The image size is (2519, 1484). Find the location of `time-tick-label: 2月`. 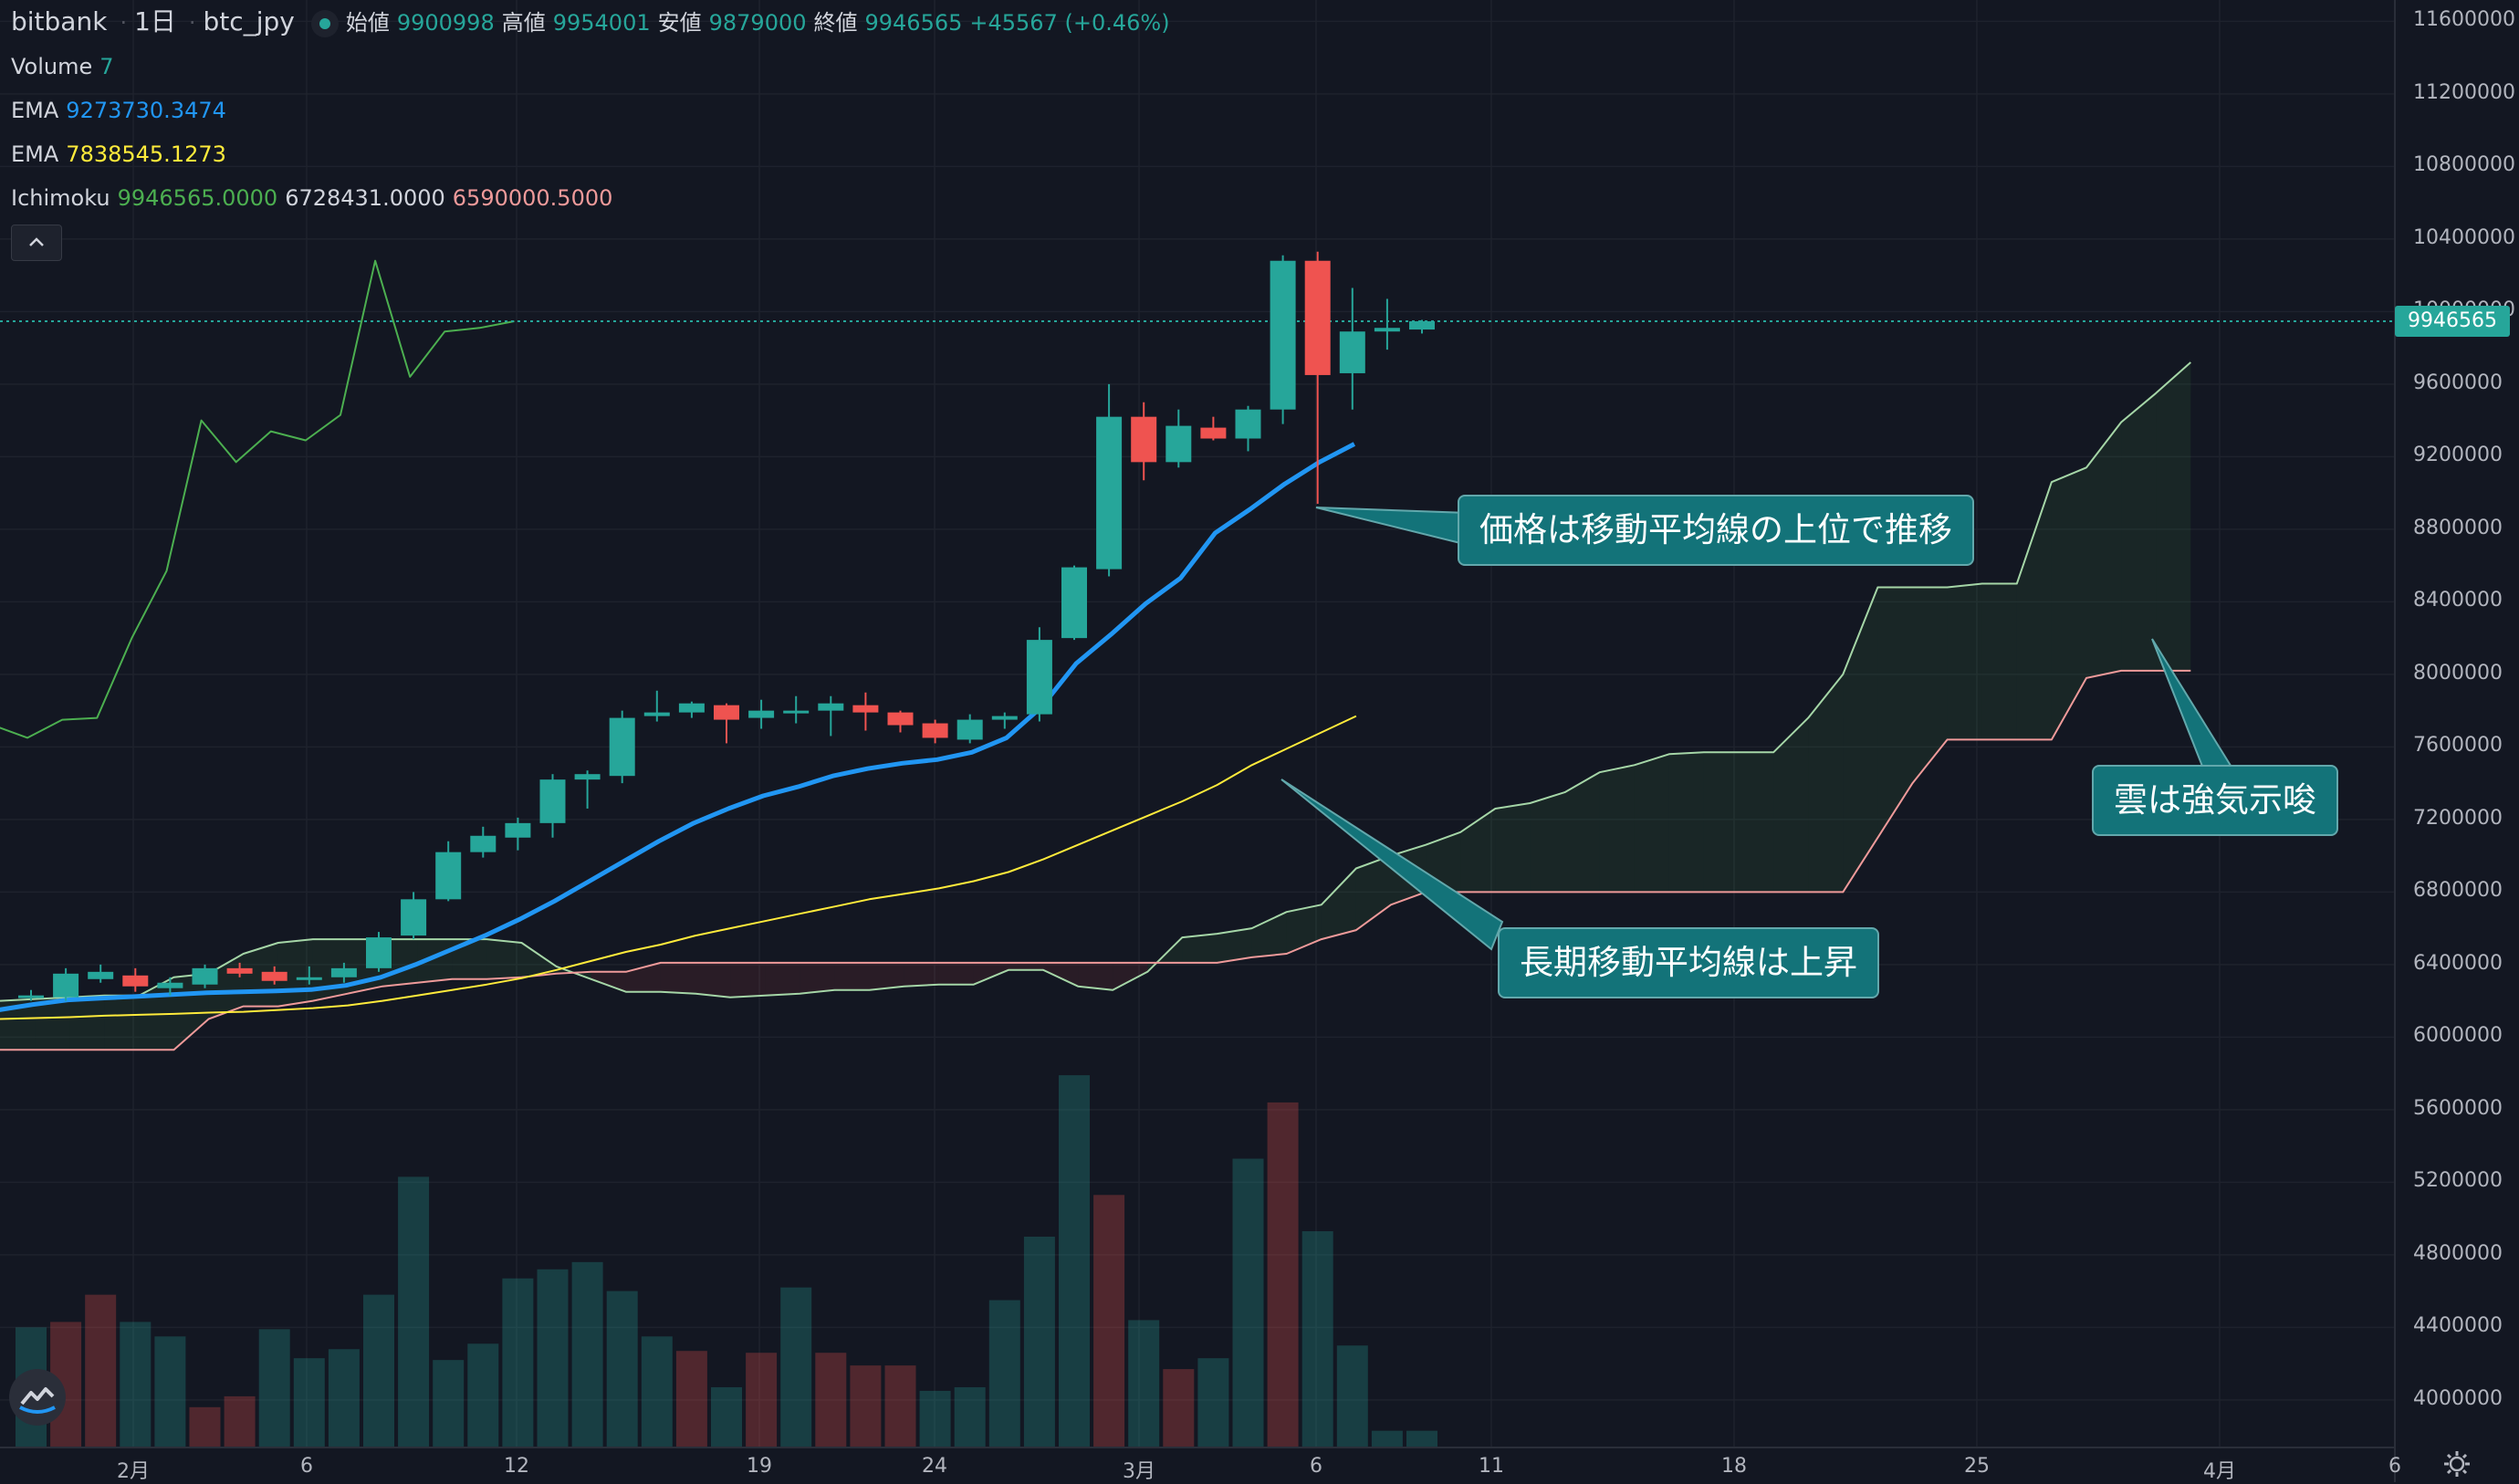

time-tick-label: 2月 is located at coordinates (133, 1471).